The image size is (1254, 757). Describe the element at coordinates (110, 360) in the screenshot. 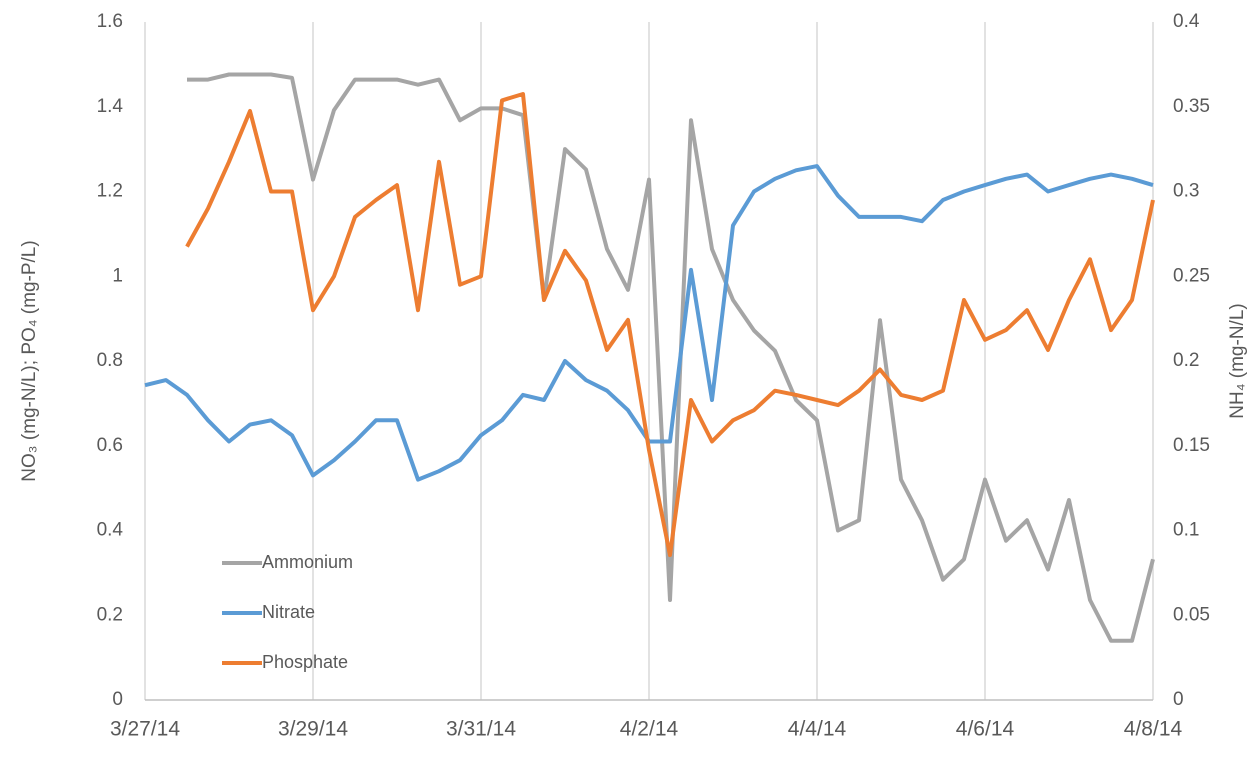

I see `y-tick-label: 0.8` at that location.